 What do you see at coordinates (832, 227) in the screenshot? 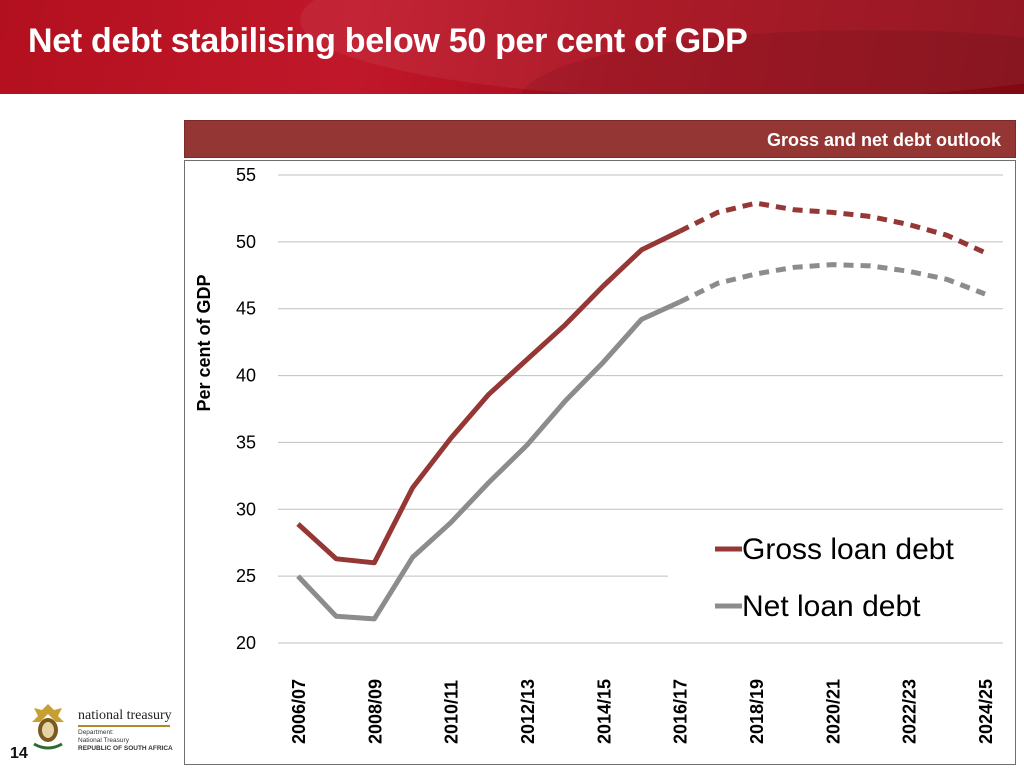
I see `gross-loan-debt-projected-line` at bounding box center [832, 227].